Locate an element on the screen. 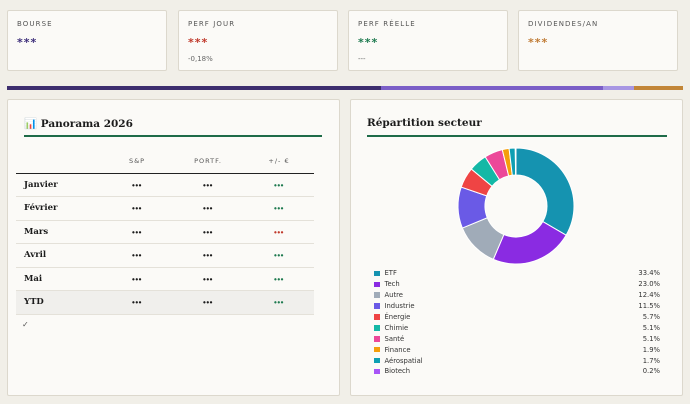  legend-item: Chimie 5.1% is located at coordinates (517, 327).